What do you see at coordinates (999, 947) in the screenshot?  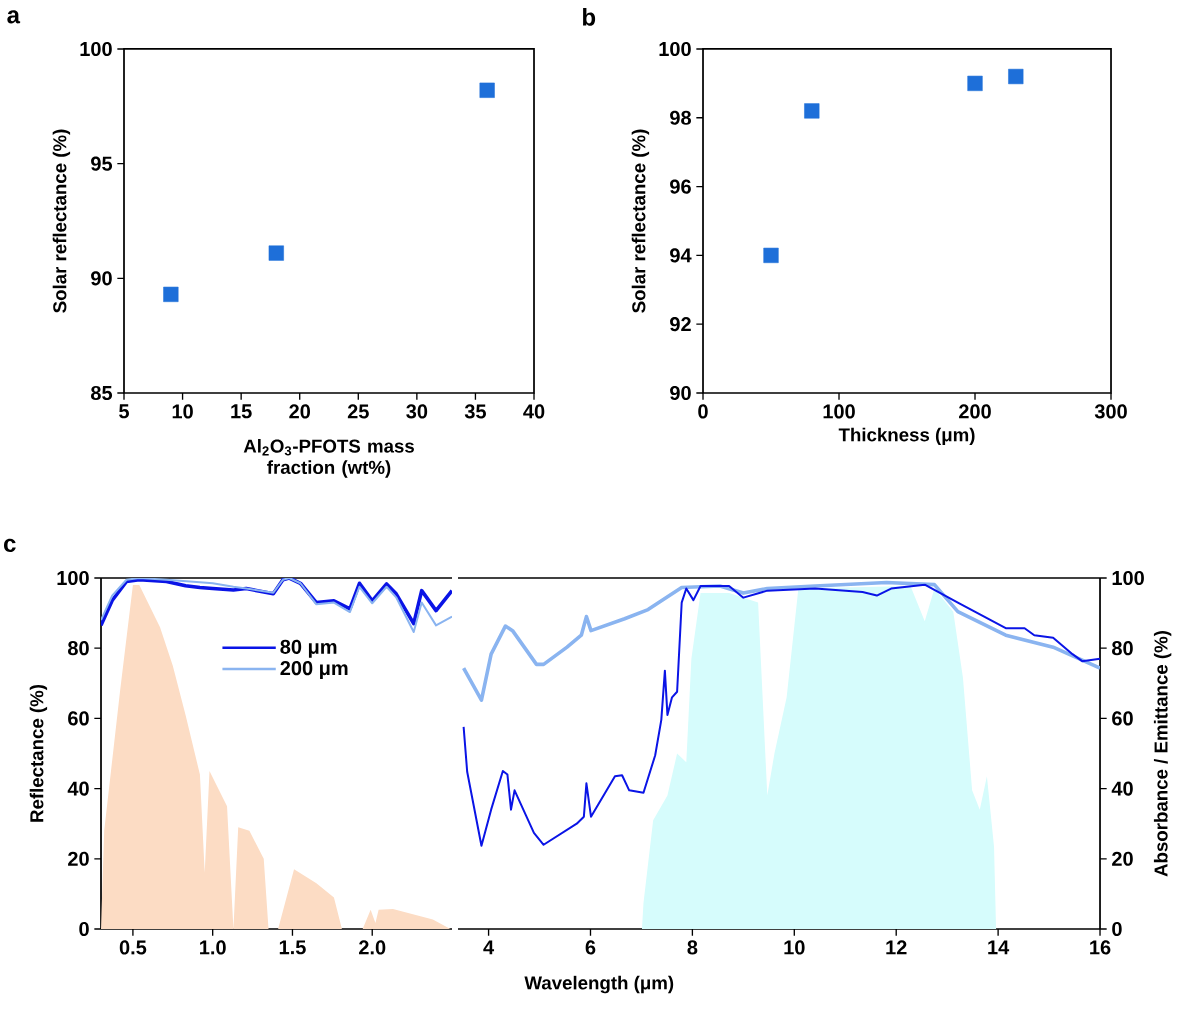 I see `x-tick-label: 14` at bounding box center [999, 947].